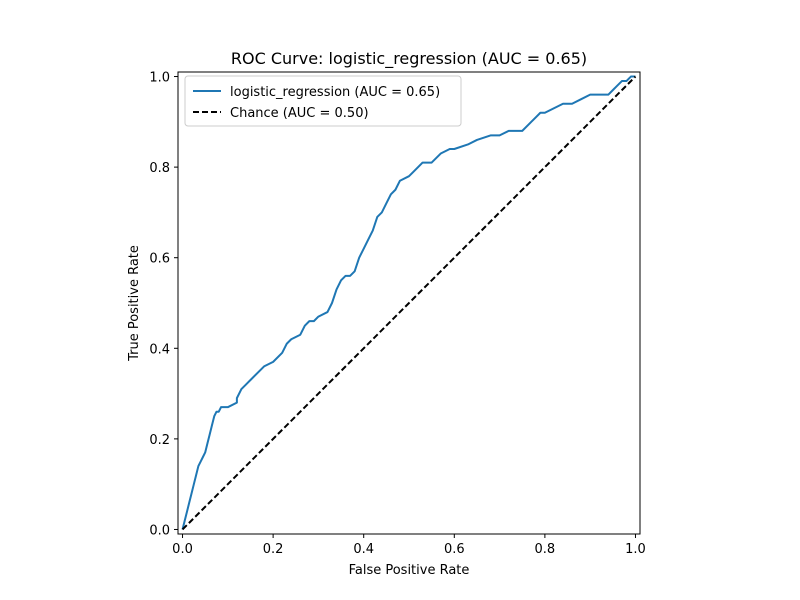 Image resolution: width=800 pixels, height=600 pixels. I want to click on x-axis-ticks: 0.0 0.2 0.4 0.6 0.8 1.0, so click(409, 545).